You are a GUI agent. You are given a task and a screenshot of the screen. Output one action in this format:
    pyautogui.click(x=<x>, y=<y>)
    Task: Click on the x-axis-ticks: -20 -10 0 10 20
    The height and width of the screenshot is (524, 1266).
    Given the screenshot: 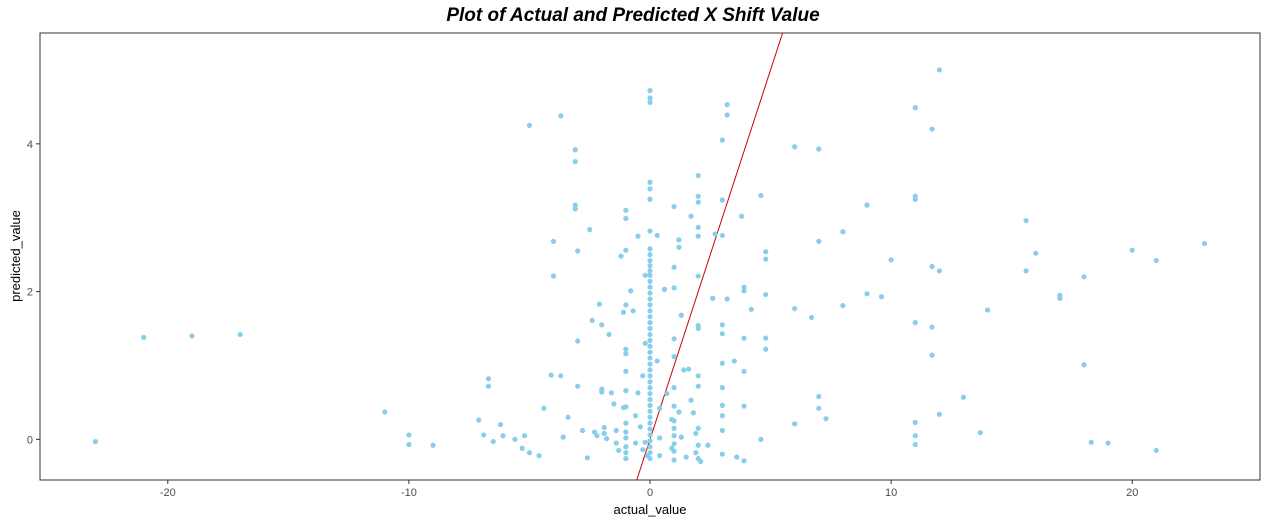 What is the action you would take?
    pyautogui.click(x=649, y=489)
    